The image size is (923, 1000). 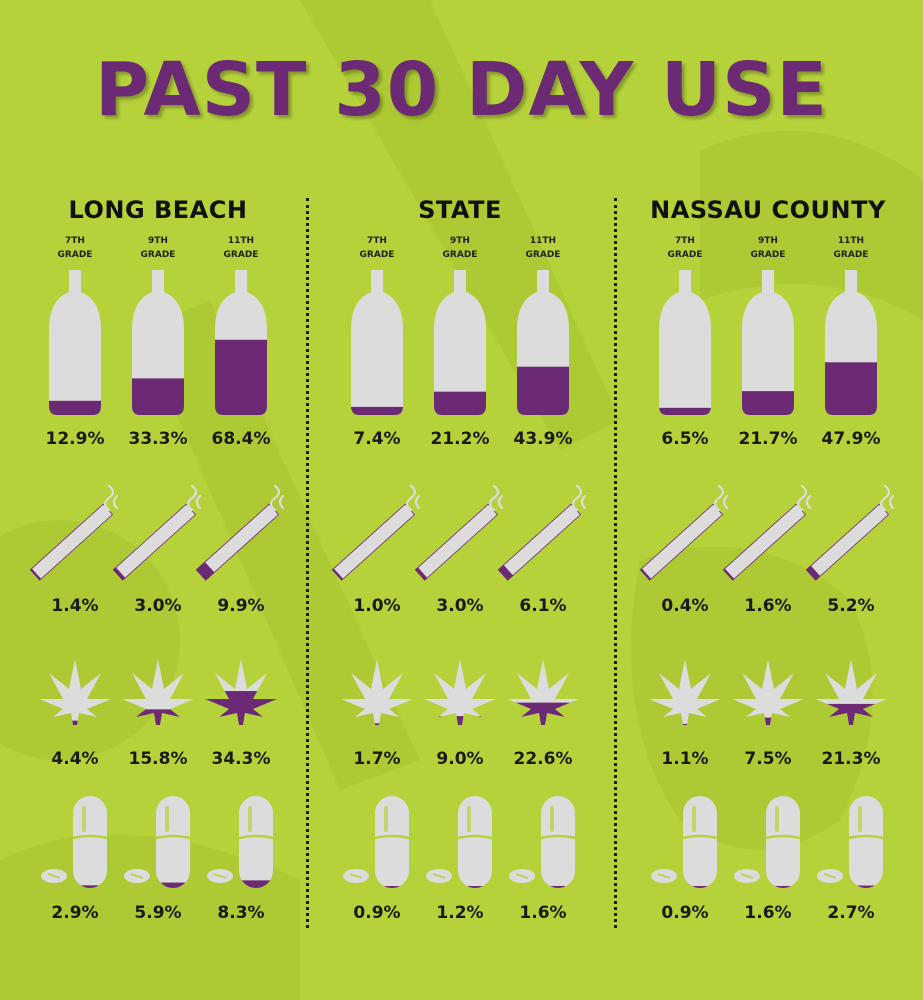 What do you see at coordinates (768, 759) in the screenshot?
I see `percentage-label: 7.5%` at bounding box center [768, 759].